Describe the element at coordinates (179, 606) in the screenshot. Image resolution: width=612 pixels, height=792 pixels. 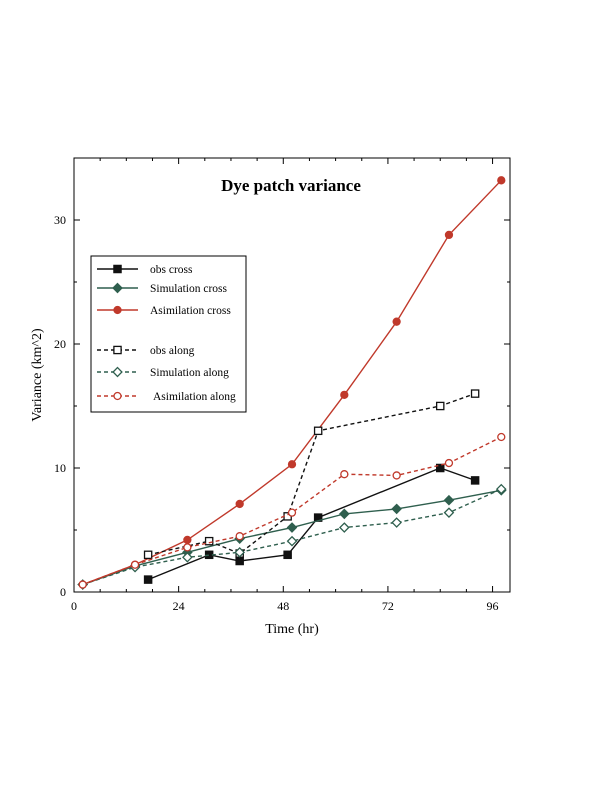
I see `x-tick-label: 24` at that location.